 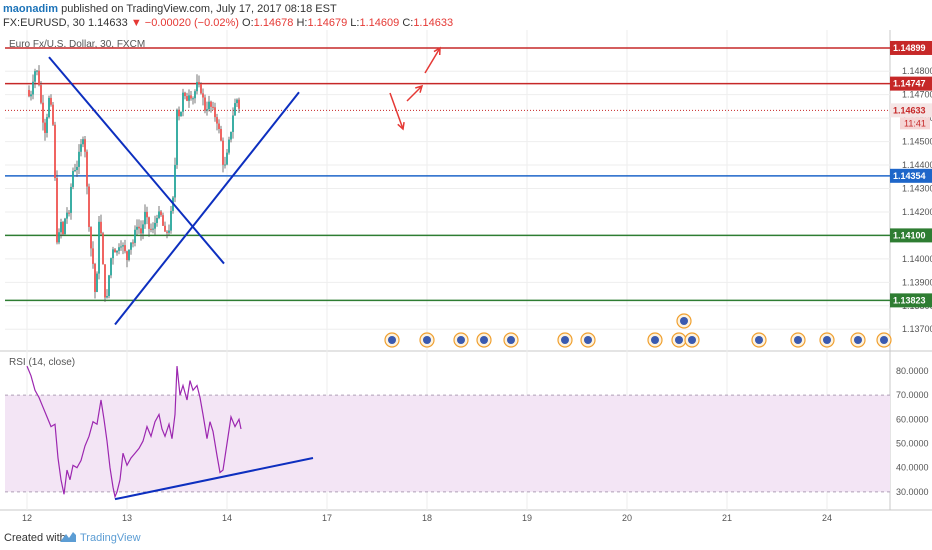 I want to click on rsi-tick-label: 40.0000, so click(x=912, y=468).